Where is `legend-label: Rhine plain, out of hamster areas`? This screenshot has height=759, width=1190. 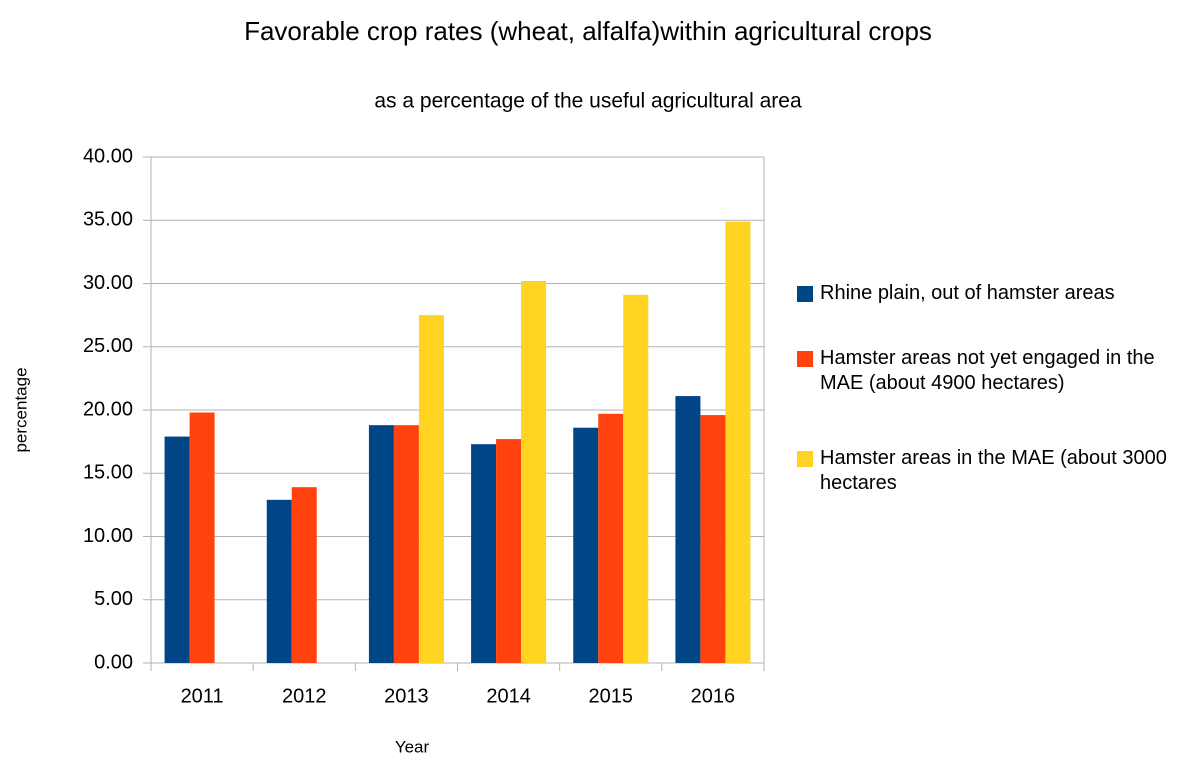
legend-label: Rhine plain, out of hamster areas is located at coordinates (967, 293).